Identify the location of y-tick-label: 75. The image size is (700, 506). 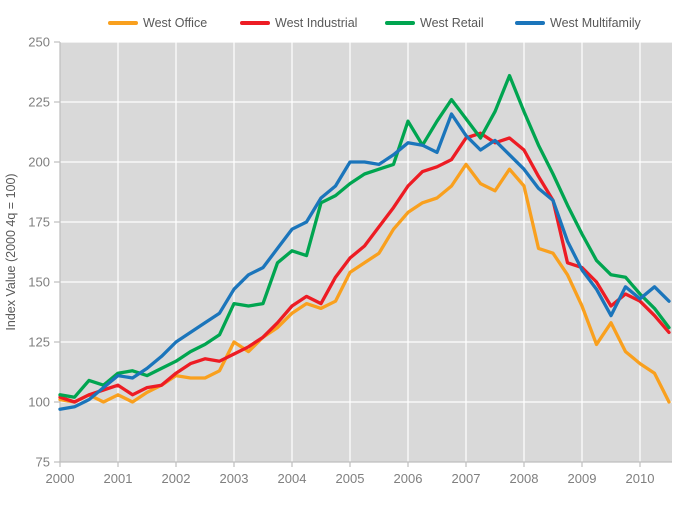
(43, 462).